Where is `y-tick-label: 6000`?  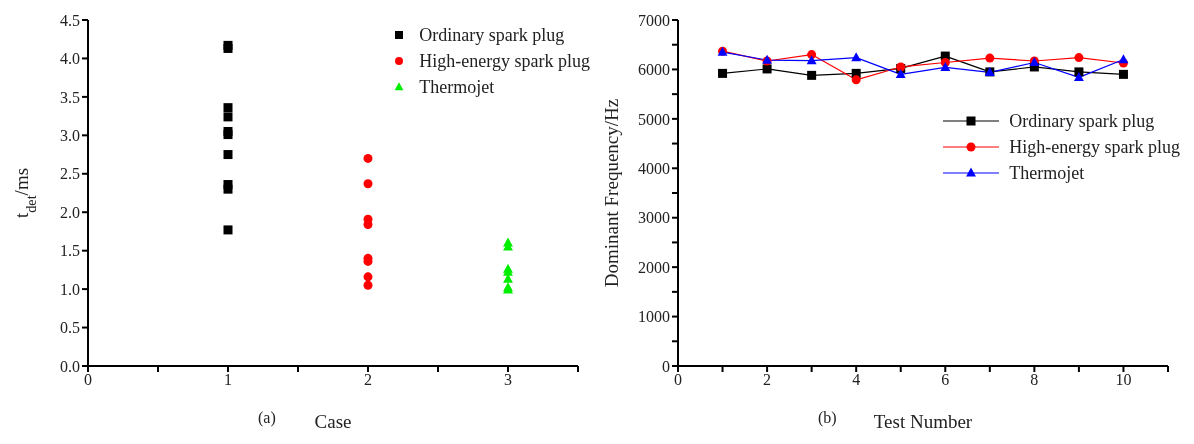 y-tick-label: 6000 is located at coordinates (654, 70).